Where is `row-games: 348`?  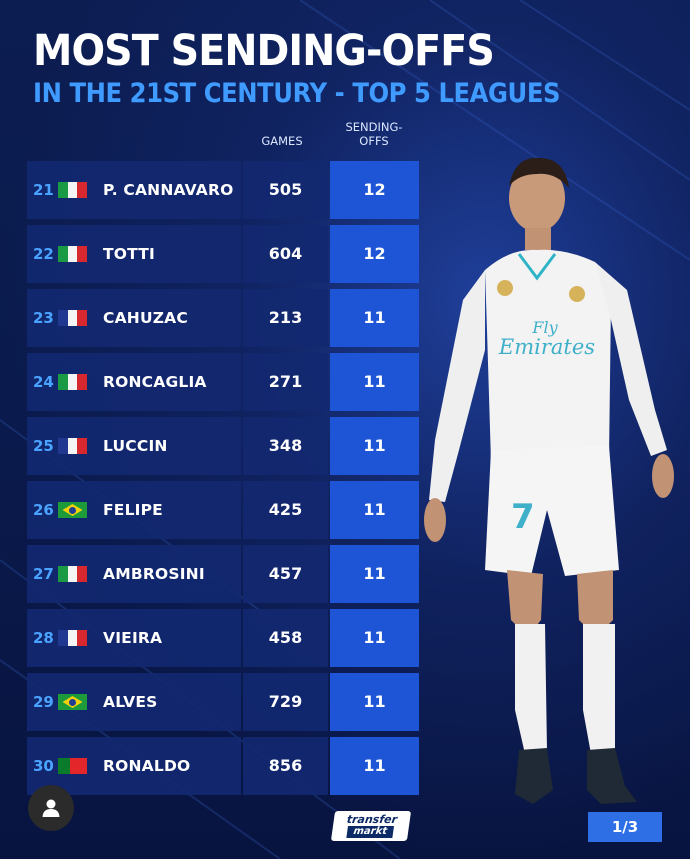
row-games: 348 is located at coordinates (285, 445).